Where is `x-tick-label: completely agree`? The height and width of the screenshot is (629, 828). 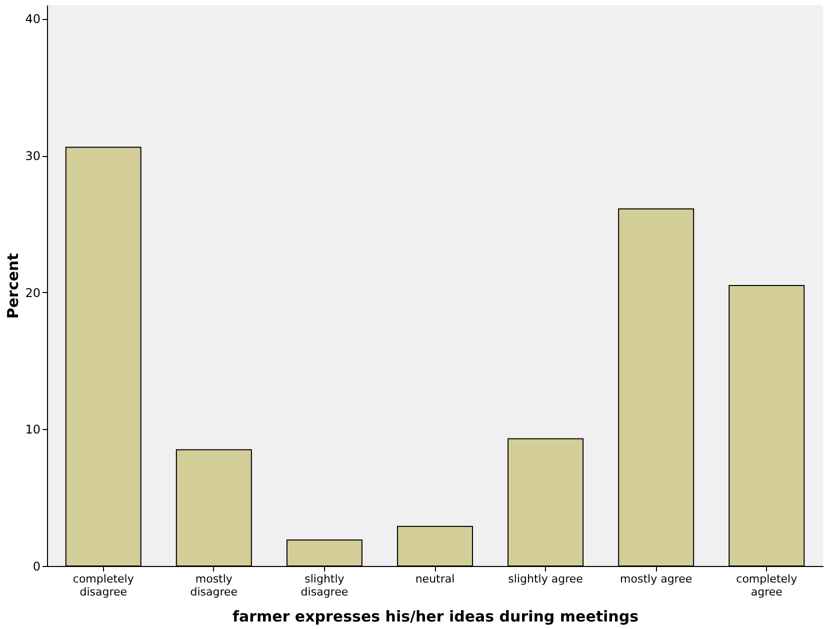
x-tick-label: completely agree is located at coordinates (767, 585).